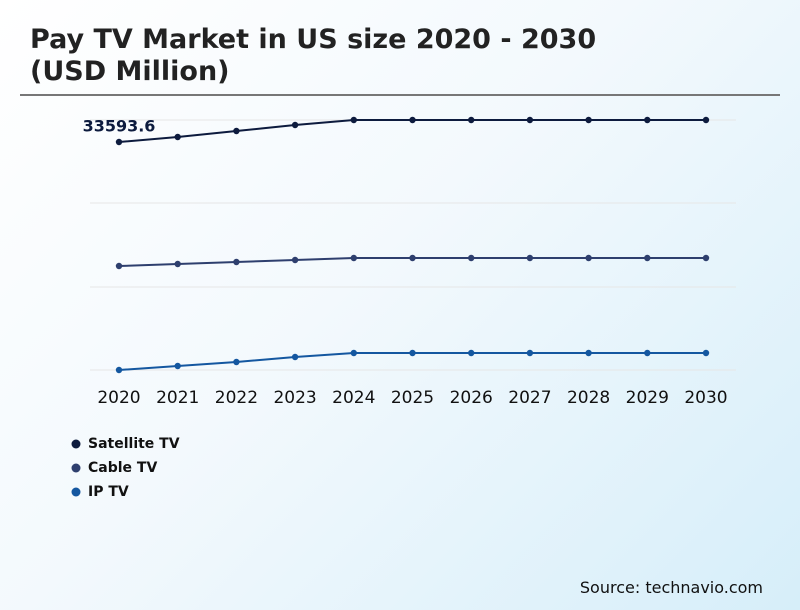 The width and height of the screenshot is (800, 610). What do you see at coordinates (177, 398) in the screenshot?
I see `x-tick-label: 2021` at bounding box center [177, 398].